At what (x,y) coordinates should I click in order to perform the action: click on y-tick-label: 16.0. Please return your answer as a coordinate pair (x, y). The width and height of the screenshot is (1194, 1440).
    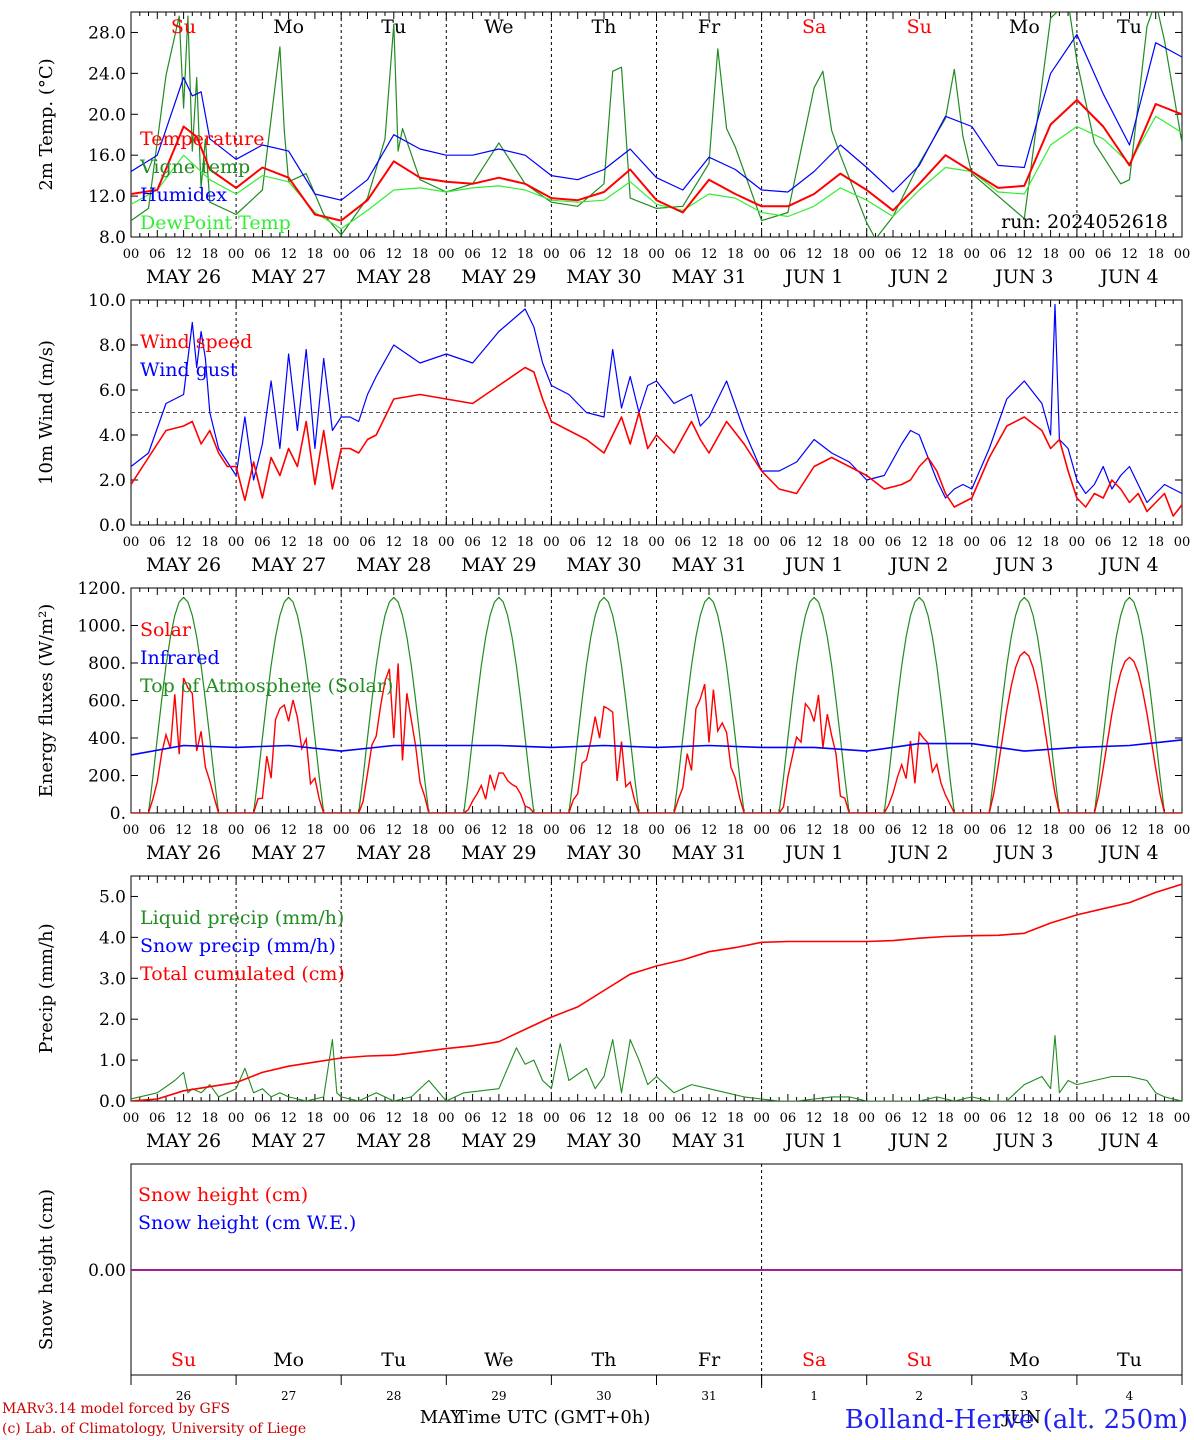
    Looking at the image, I should click on (107, 156).